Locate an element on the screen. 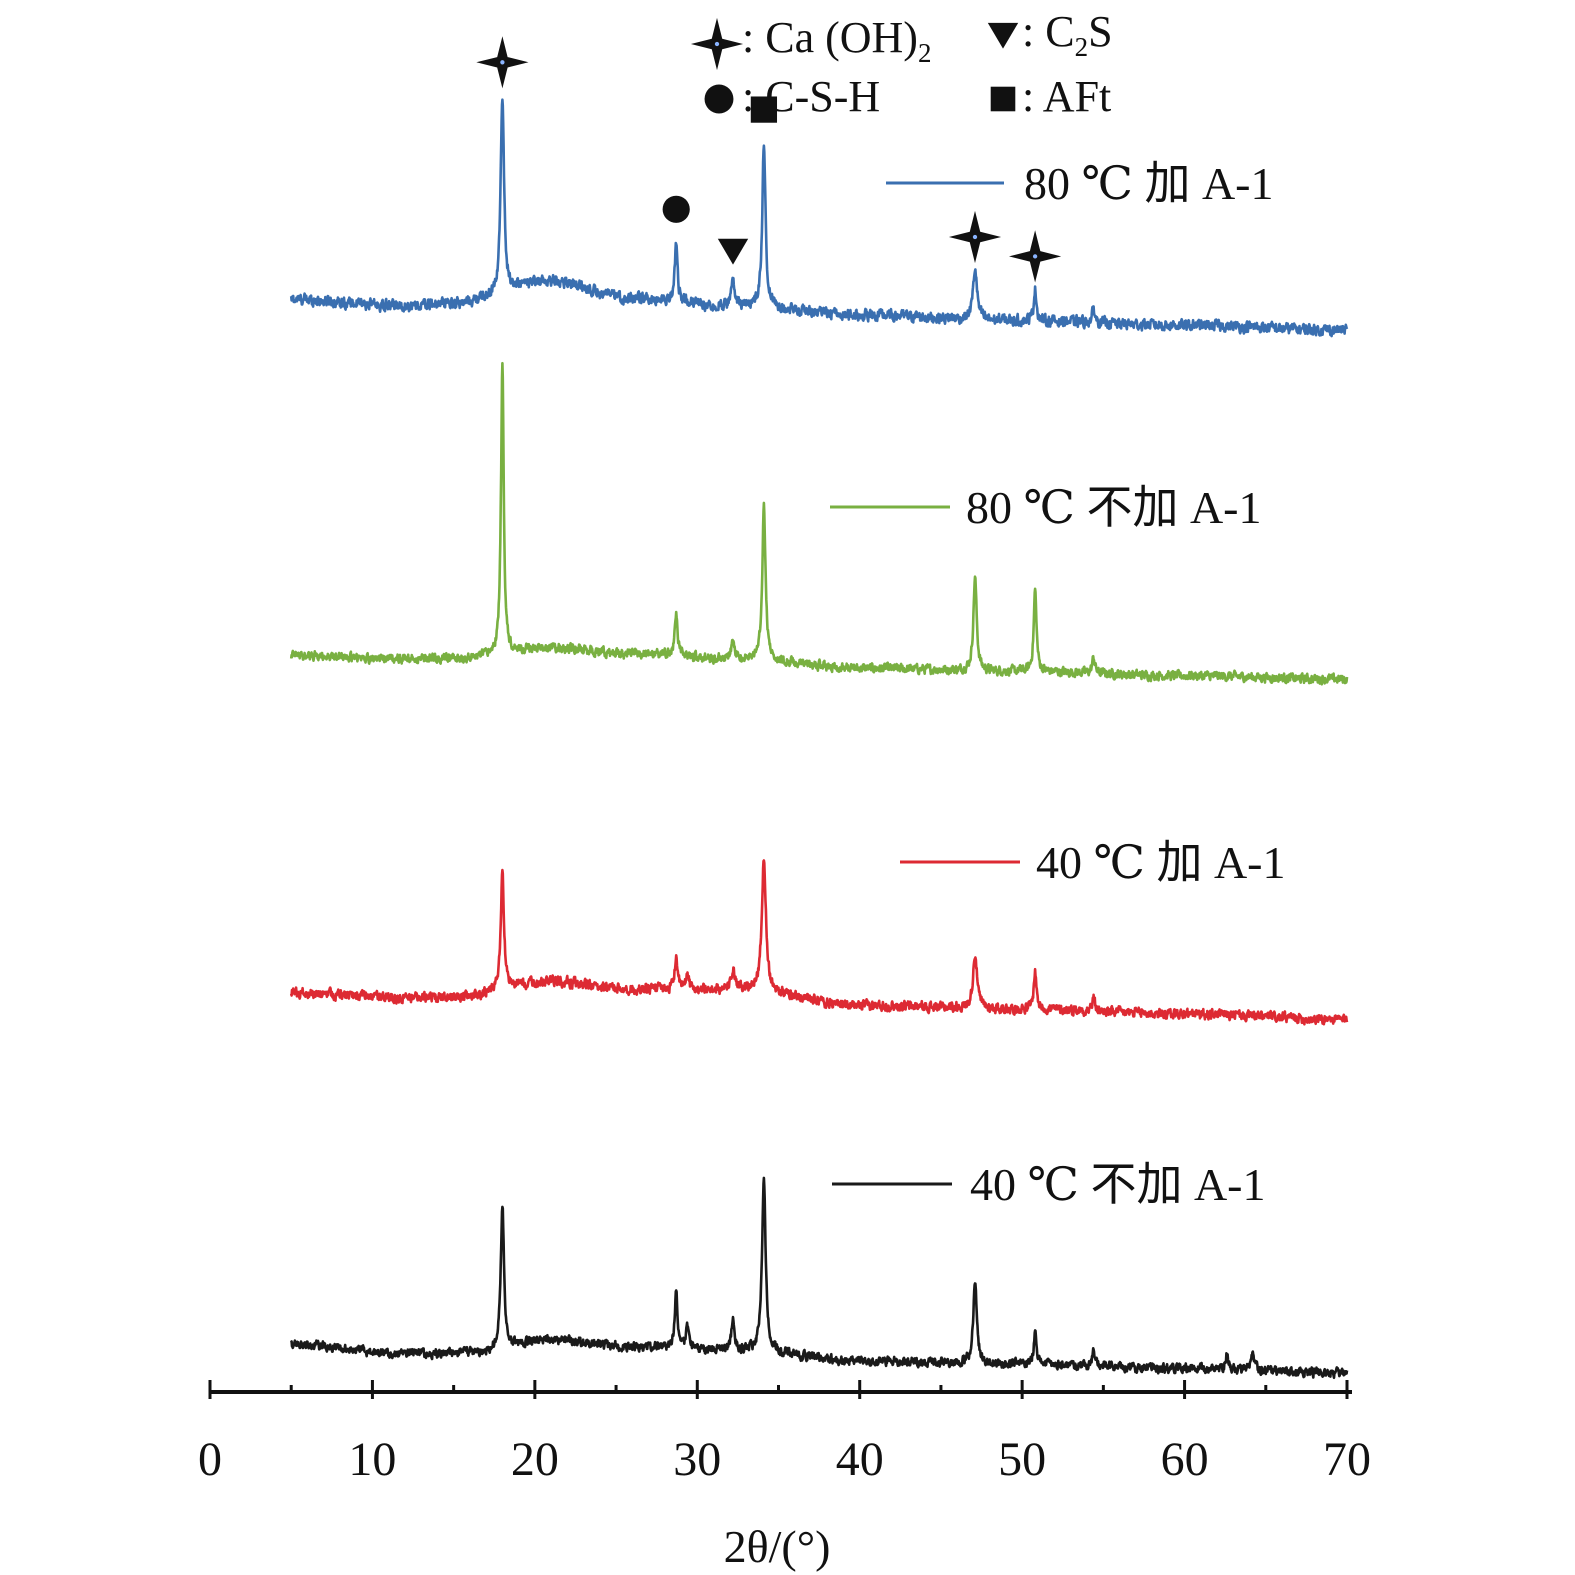  x-axis: 0 10 20 30 40 50 60 70 2θ/(°) is located at coordinates (784, 1476).